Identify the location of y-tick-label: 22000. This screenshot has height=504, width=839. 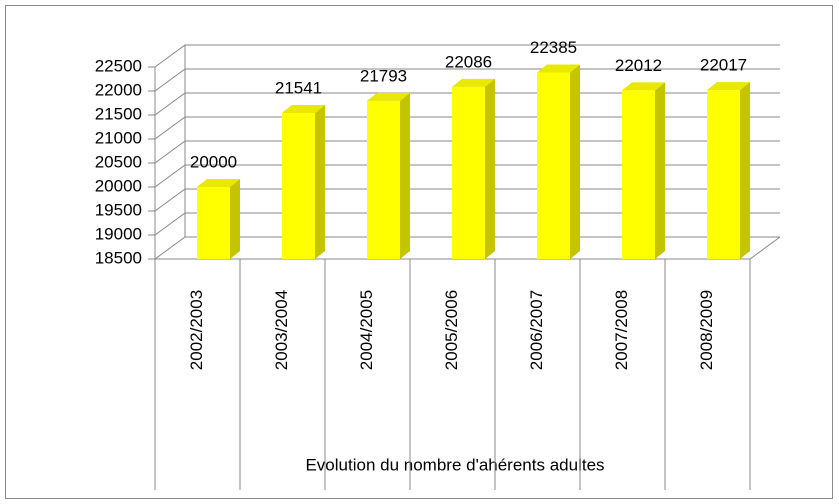
(118, 89).